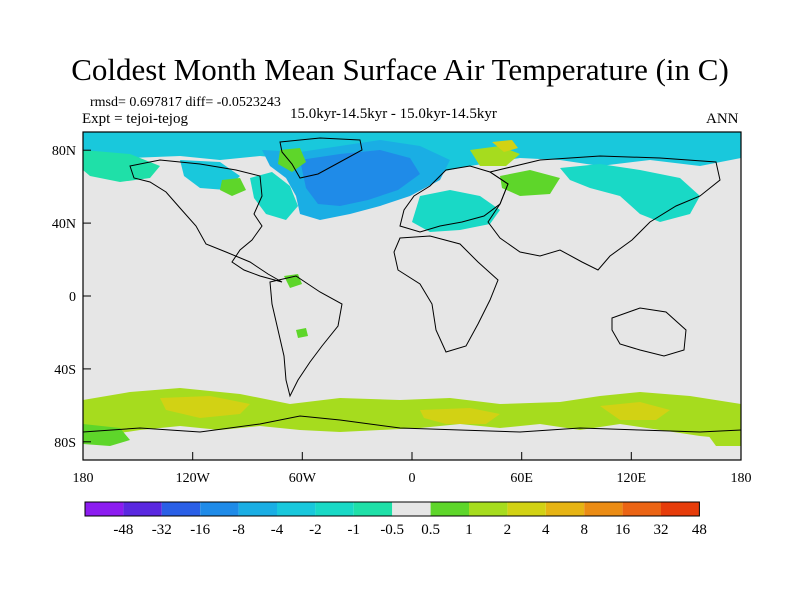  I want to click on color-bar-label: 1, so click(469, 530).